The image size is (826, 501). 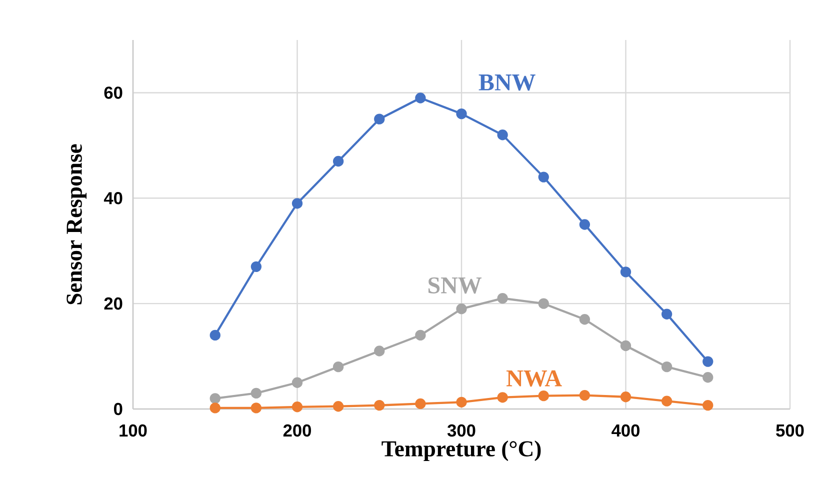 I want to click on series-label: BNW, so click(x=507, y=82).